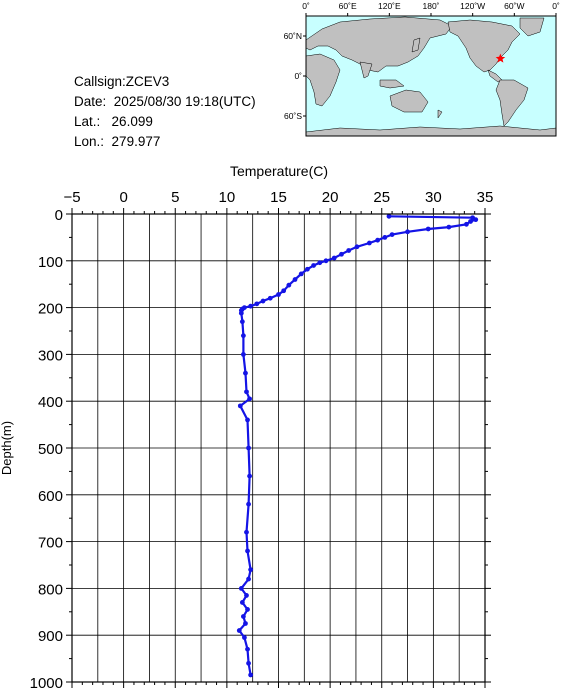 The width and height of the screenshot is (564, 690). I want to click on y-tick-label: 600, so click(50, 496).